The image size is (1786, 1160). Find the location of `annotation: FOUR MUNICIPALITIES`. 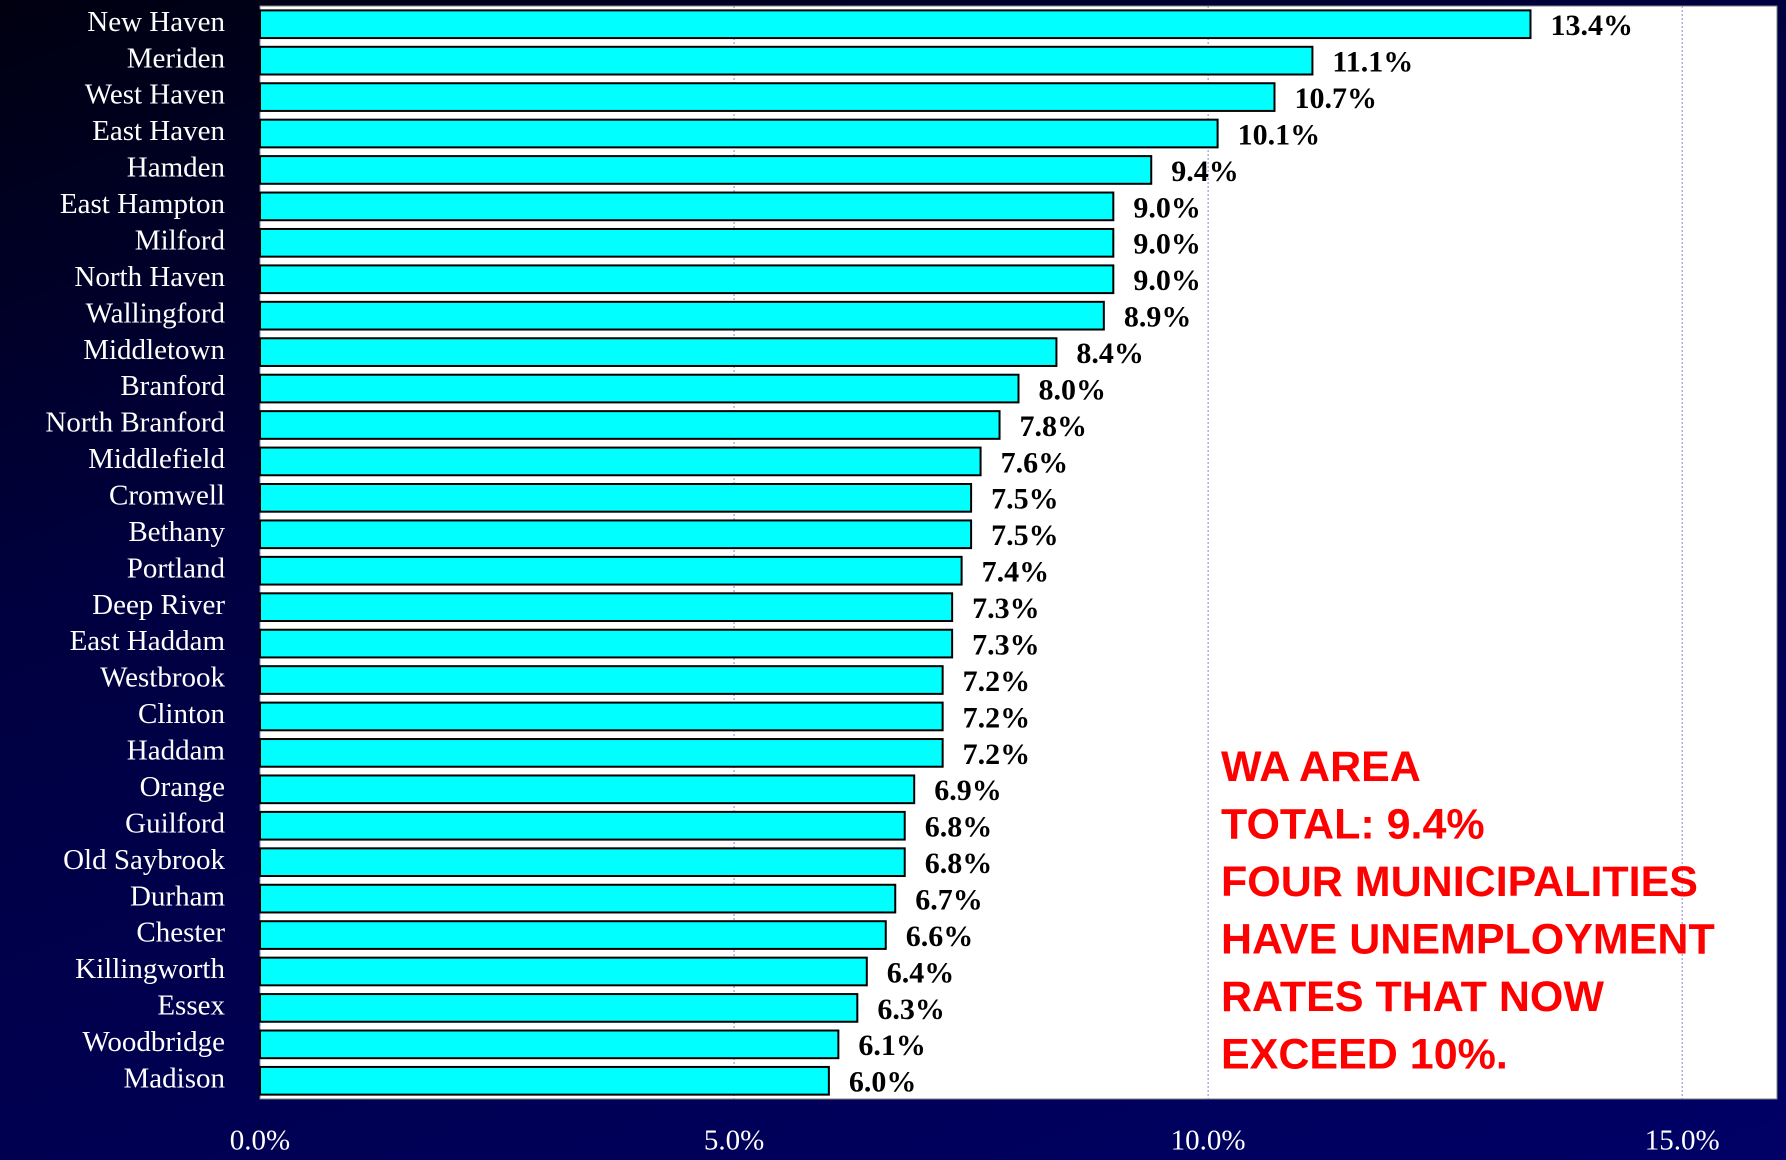

annotation: FOUR MUNICIPALITIES is located at coordinates (1459, 882).